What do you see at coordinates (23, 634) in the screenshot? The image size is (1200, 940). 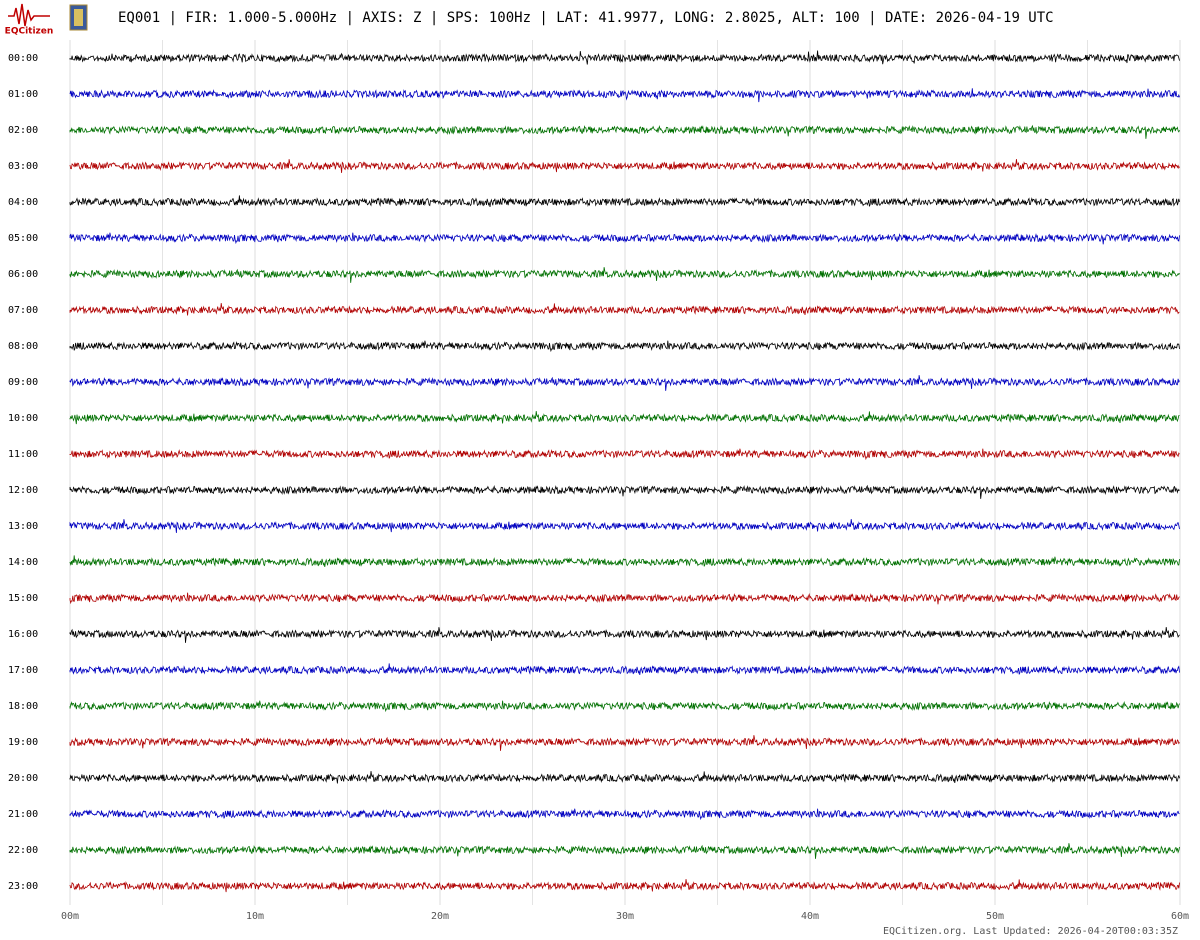 I see `row-label: 16:00` at bounding box center [23, 634].